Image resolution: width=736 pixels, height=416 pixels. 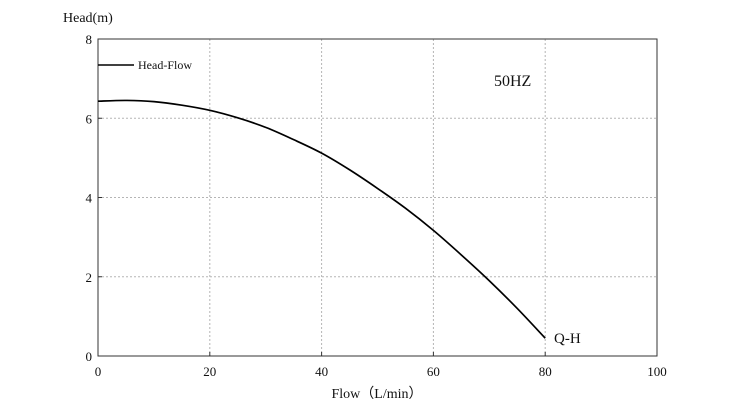 I want to click on legend: Head-Flow, so click(x=145, y=65).